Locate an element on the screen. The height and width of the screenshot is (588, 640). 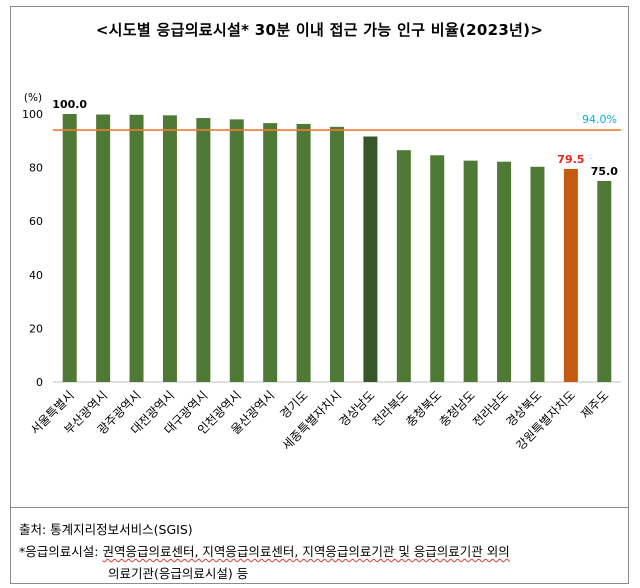
footnote-prefix: *응급의료시설: is located at coordinates (59, 551).